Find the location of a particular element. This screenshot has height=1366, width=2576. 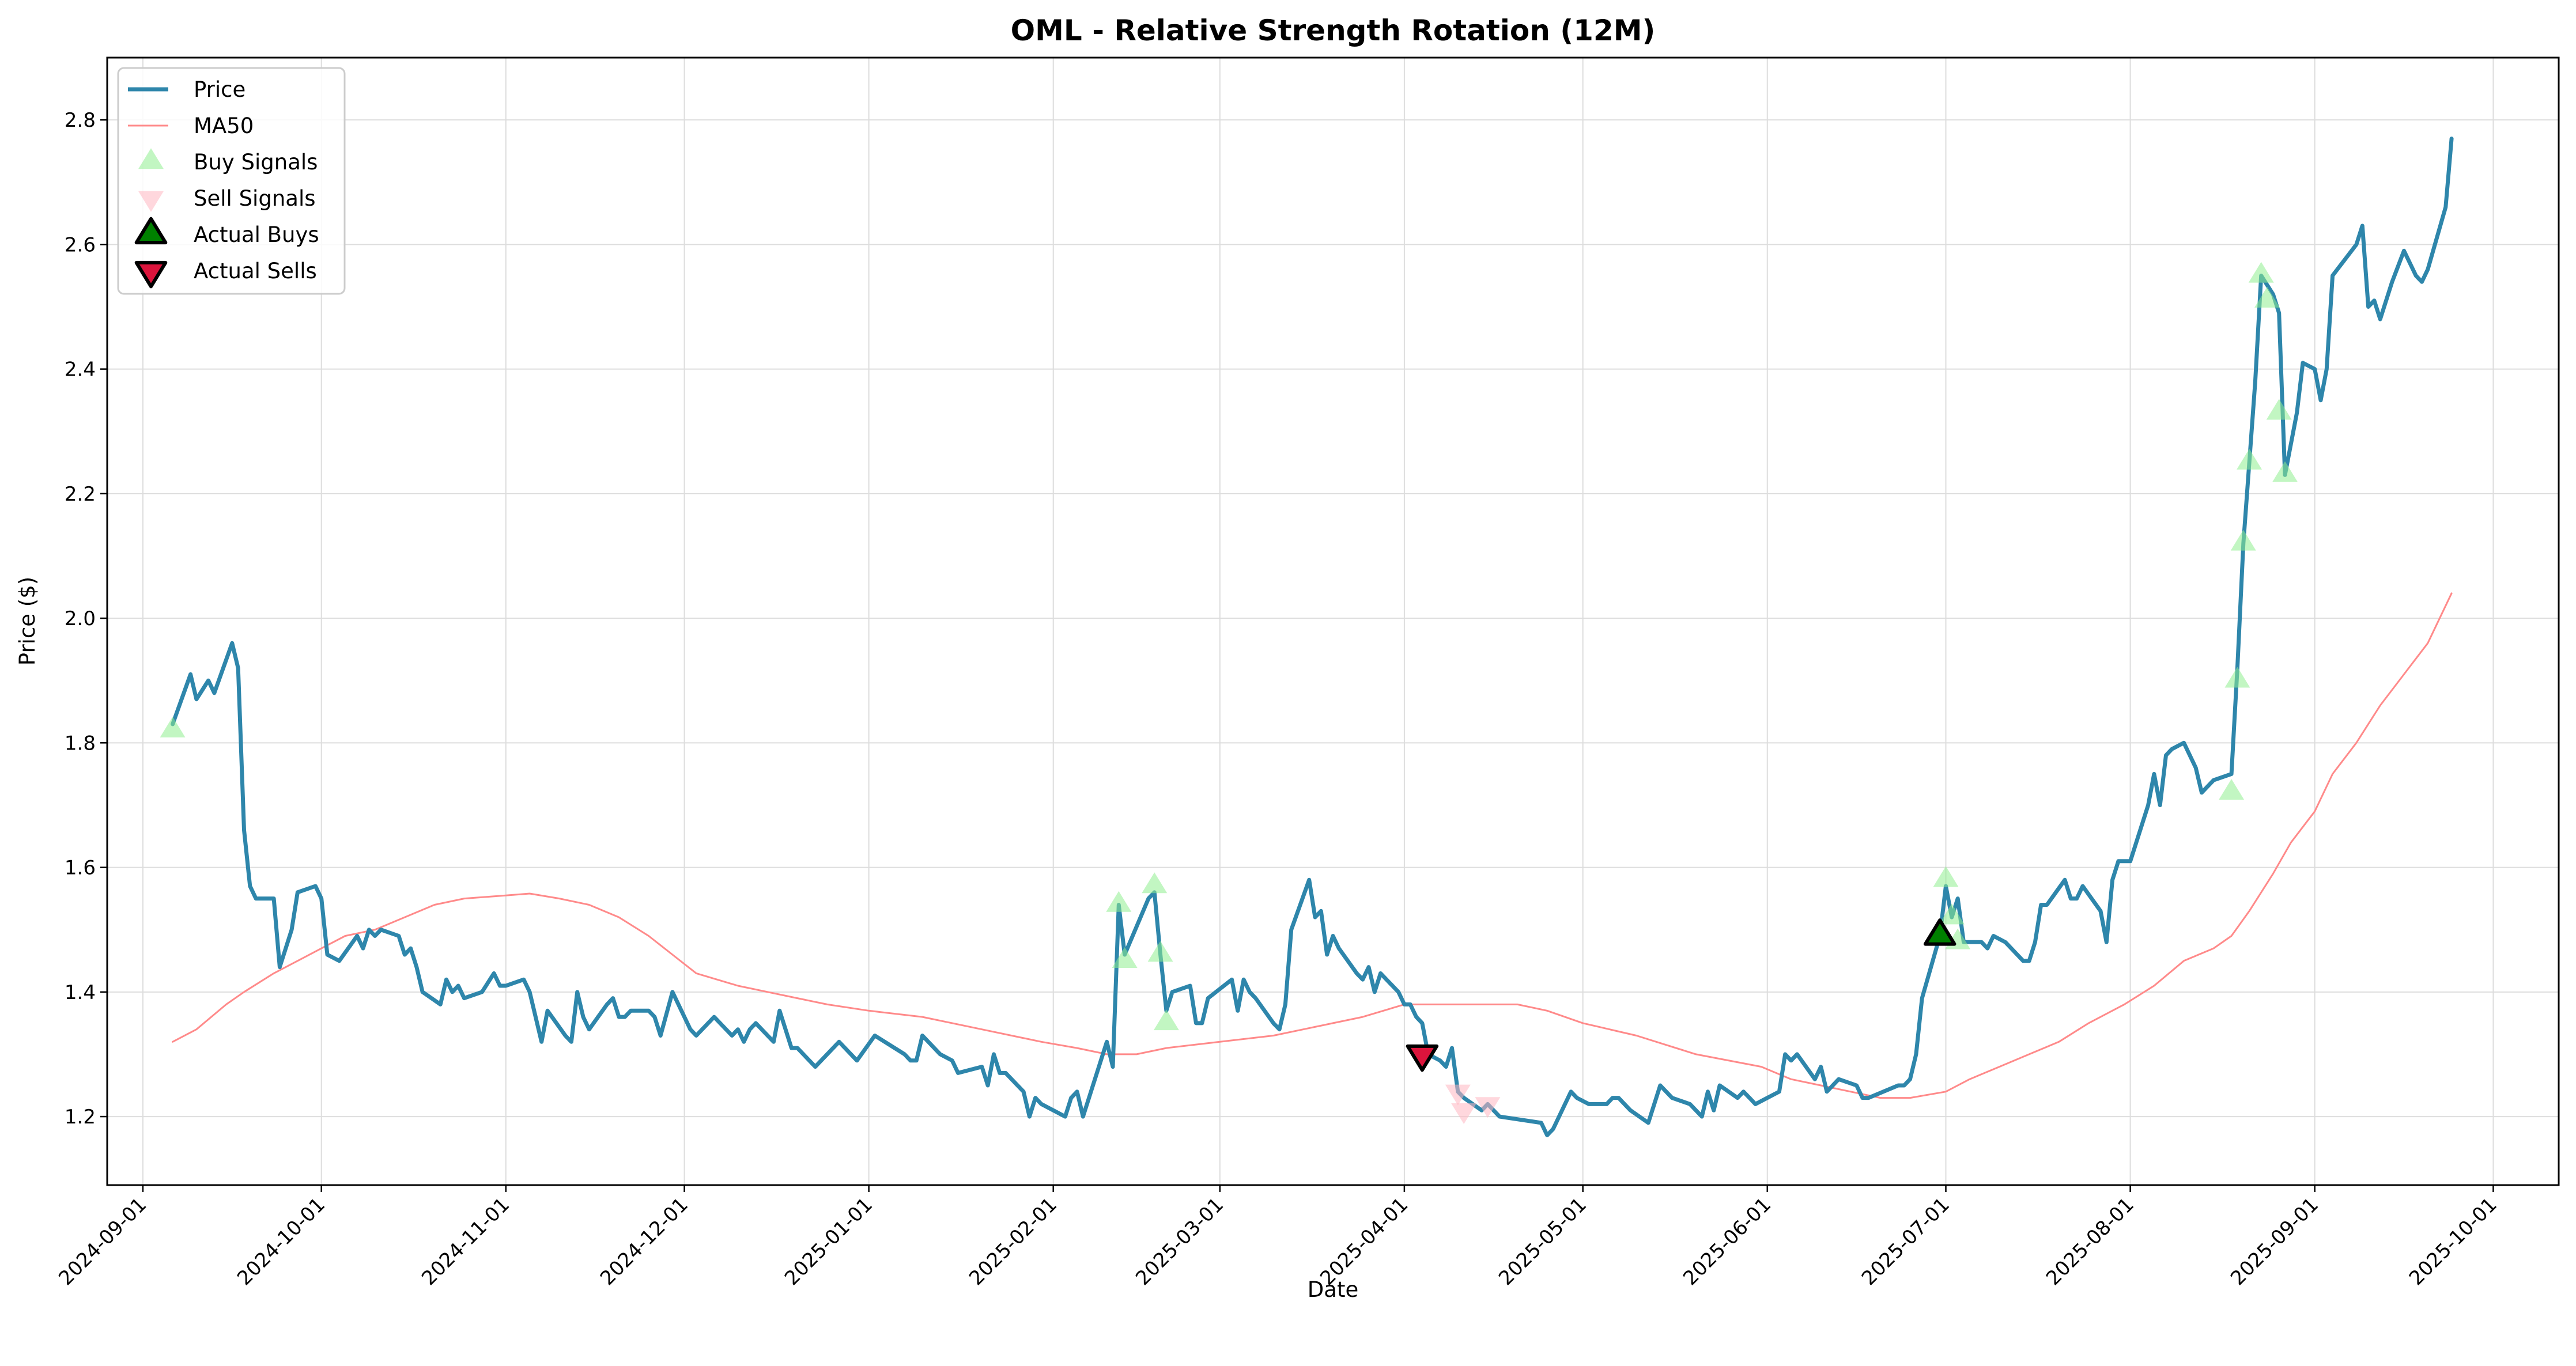

legend-label: Price is located at coordinates (219, 89).